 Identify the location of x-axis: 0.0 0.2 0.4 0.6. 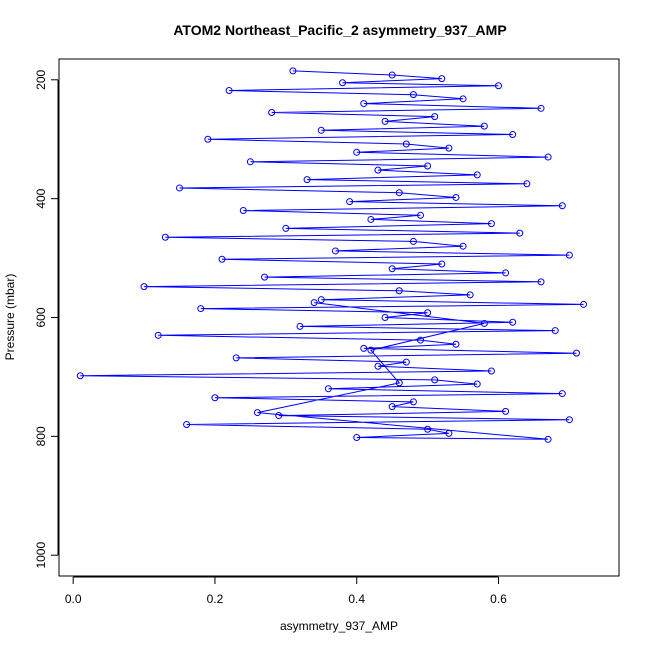
(286, 591).